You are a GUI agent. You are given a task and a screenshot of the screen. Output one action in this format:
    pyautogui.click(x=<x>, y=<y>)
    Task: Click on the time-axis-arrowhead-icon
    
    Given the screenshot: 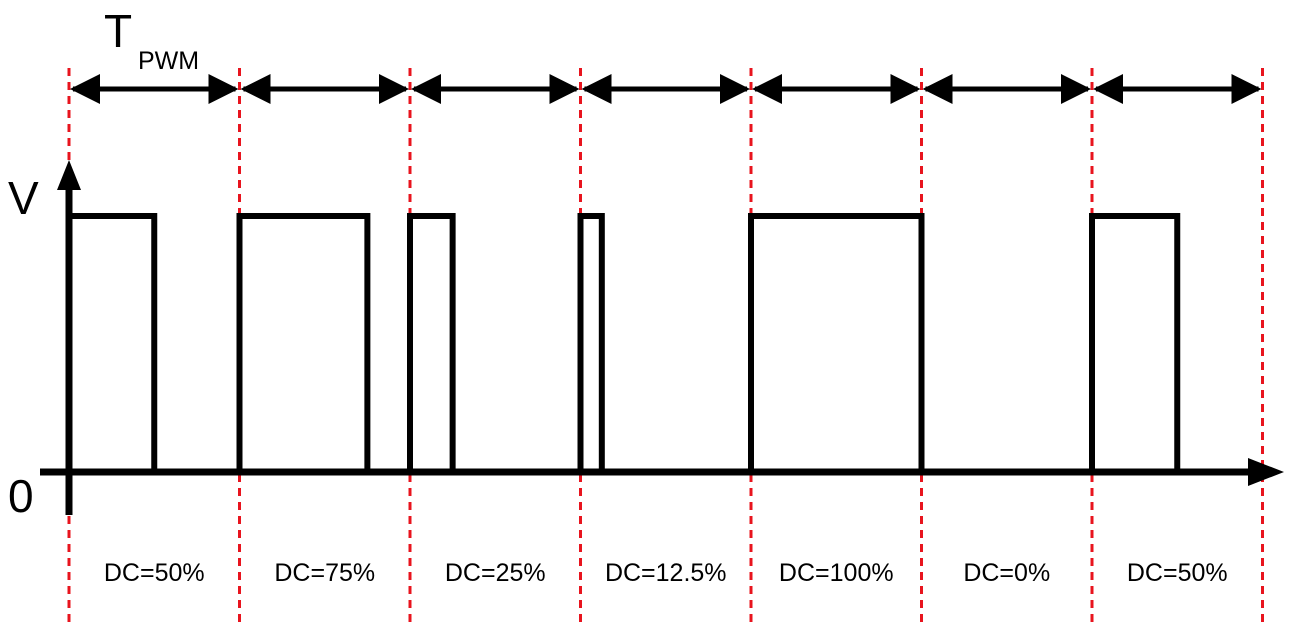 What is the action you would take?
    pyautogui.click(x=1266, y=472)
    